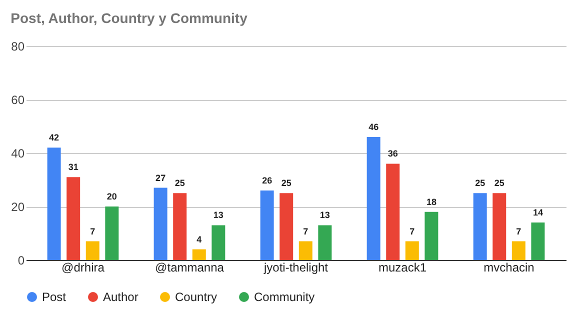 The image size is (586, 311). Describe the element at coordinates (18, 207) in the screenshot. I see `y-tick-label: 20` at that location.